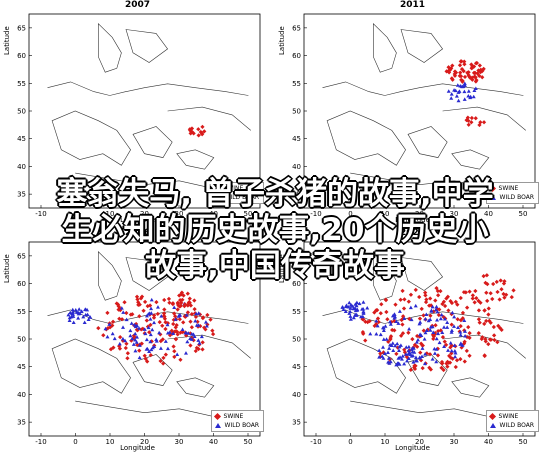  What do you see at coordinates (21, 256) in the screenshot?
I see `y-tick-label: 65` at bounding box center [21, 256].